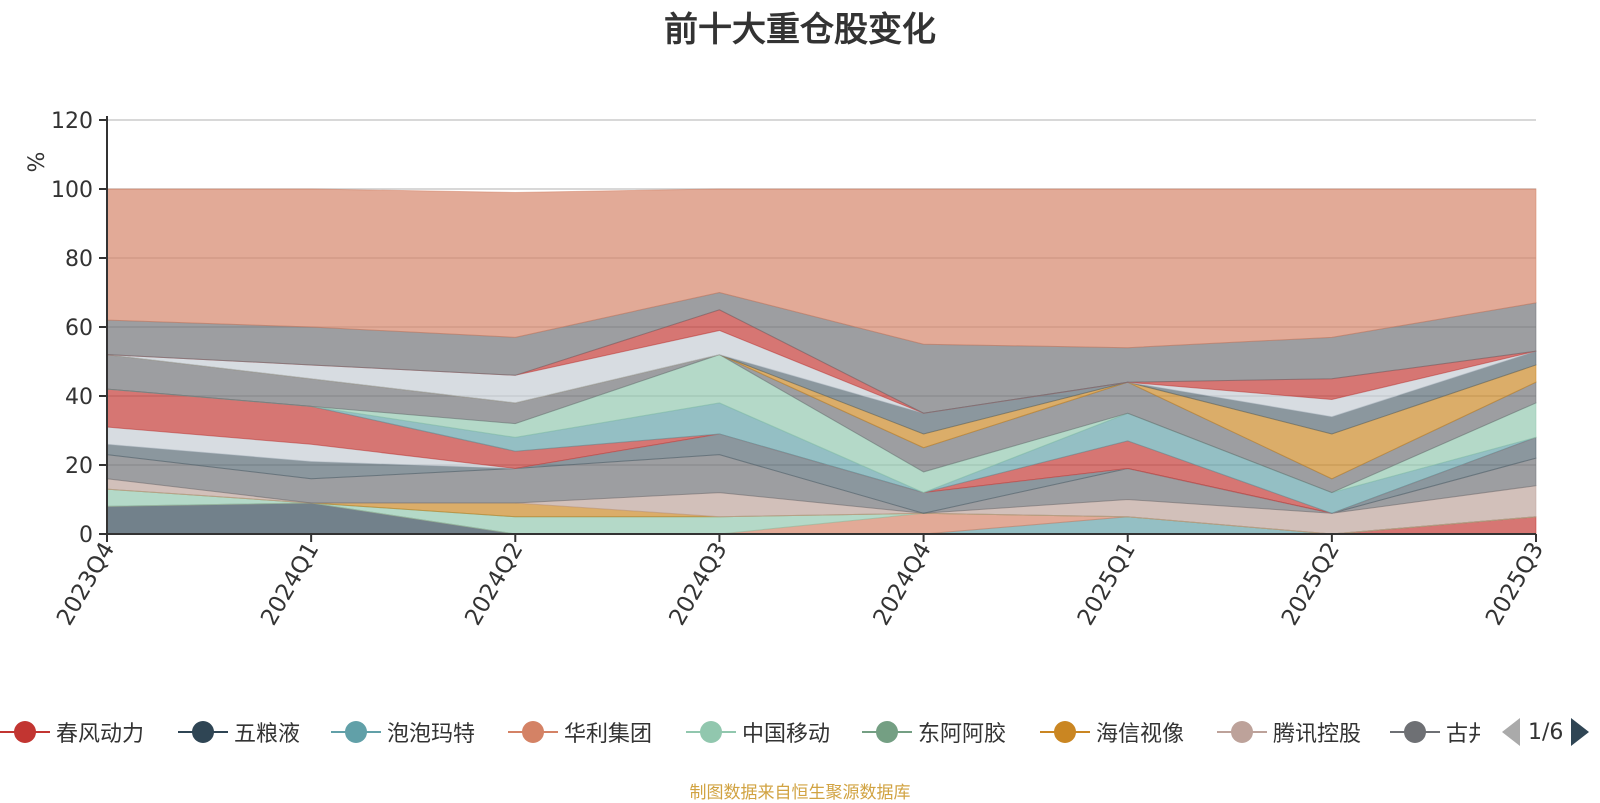  What do you see at coordinates (86, 584) in the screenshot?
I see `x-tick-label: 2023Q4` at bounding box center [86, 584].